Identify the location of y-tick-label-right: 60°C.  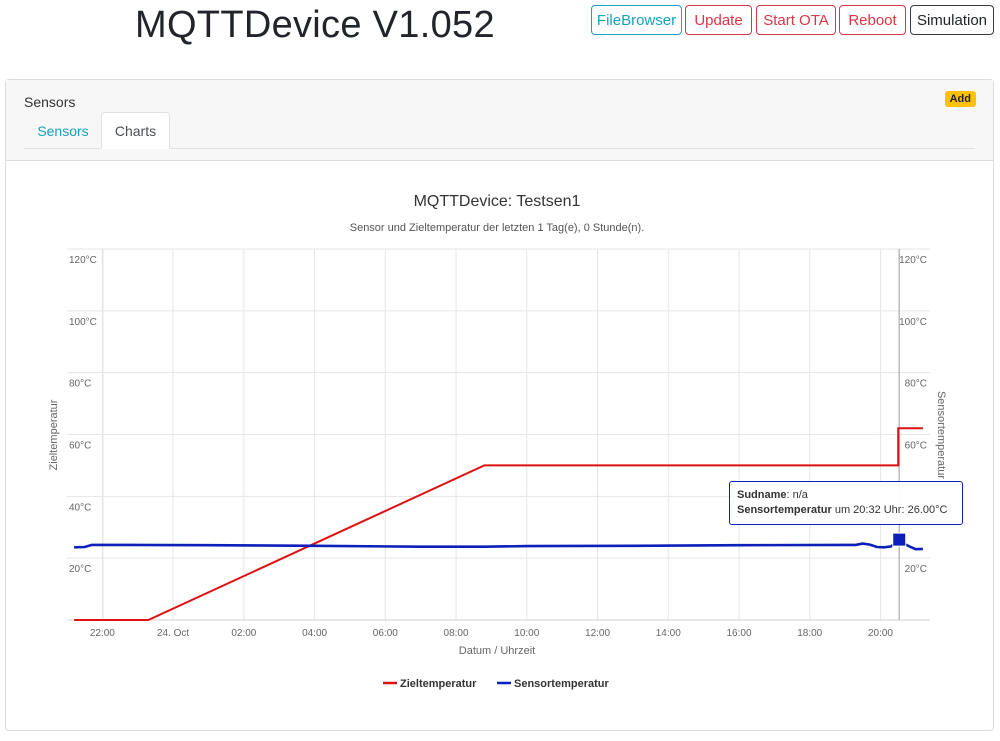
(916, 446).